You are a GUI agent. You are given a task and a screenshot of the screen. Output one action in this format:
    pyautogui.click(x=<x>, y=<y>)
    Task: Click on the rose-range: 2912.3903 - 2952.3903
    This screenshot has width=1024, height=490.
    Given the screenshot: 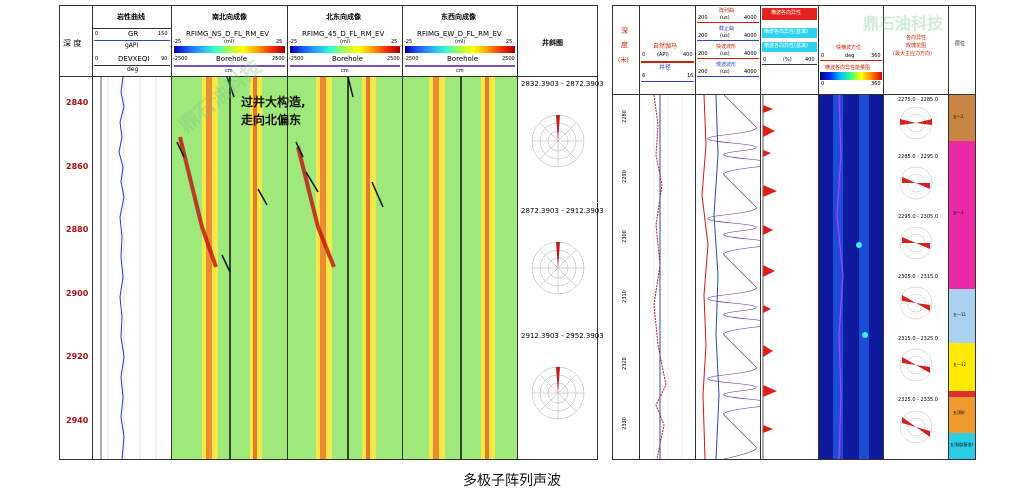 What is the action you would take?
    pyautogui.click(x=562, y=336)
    